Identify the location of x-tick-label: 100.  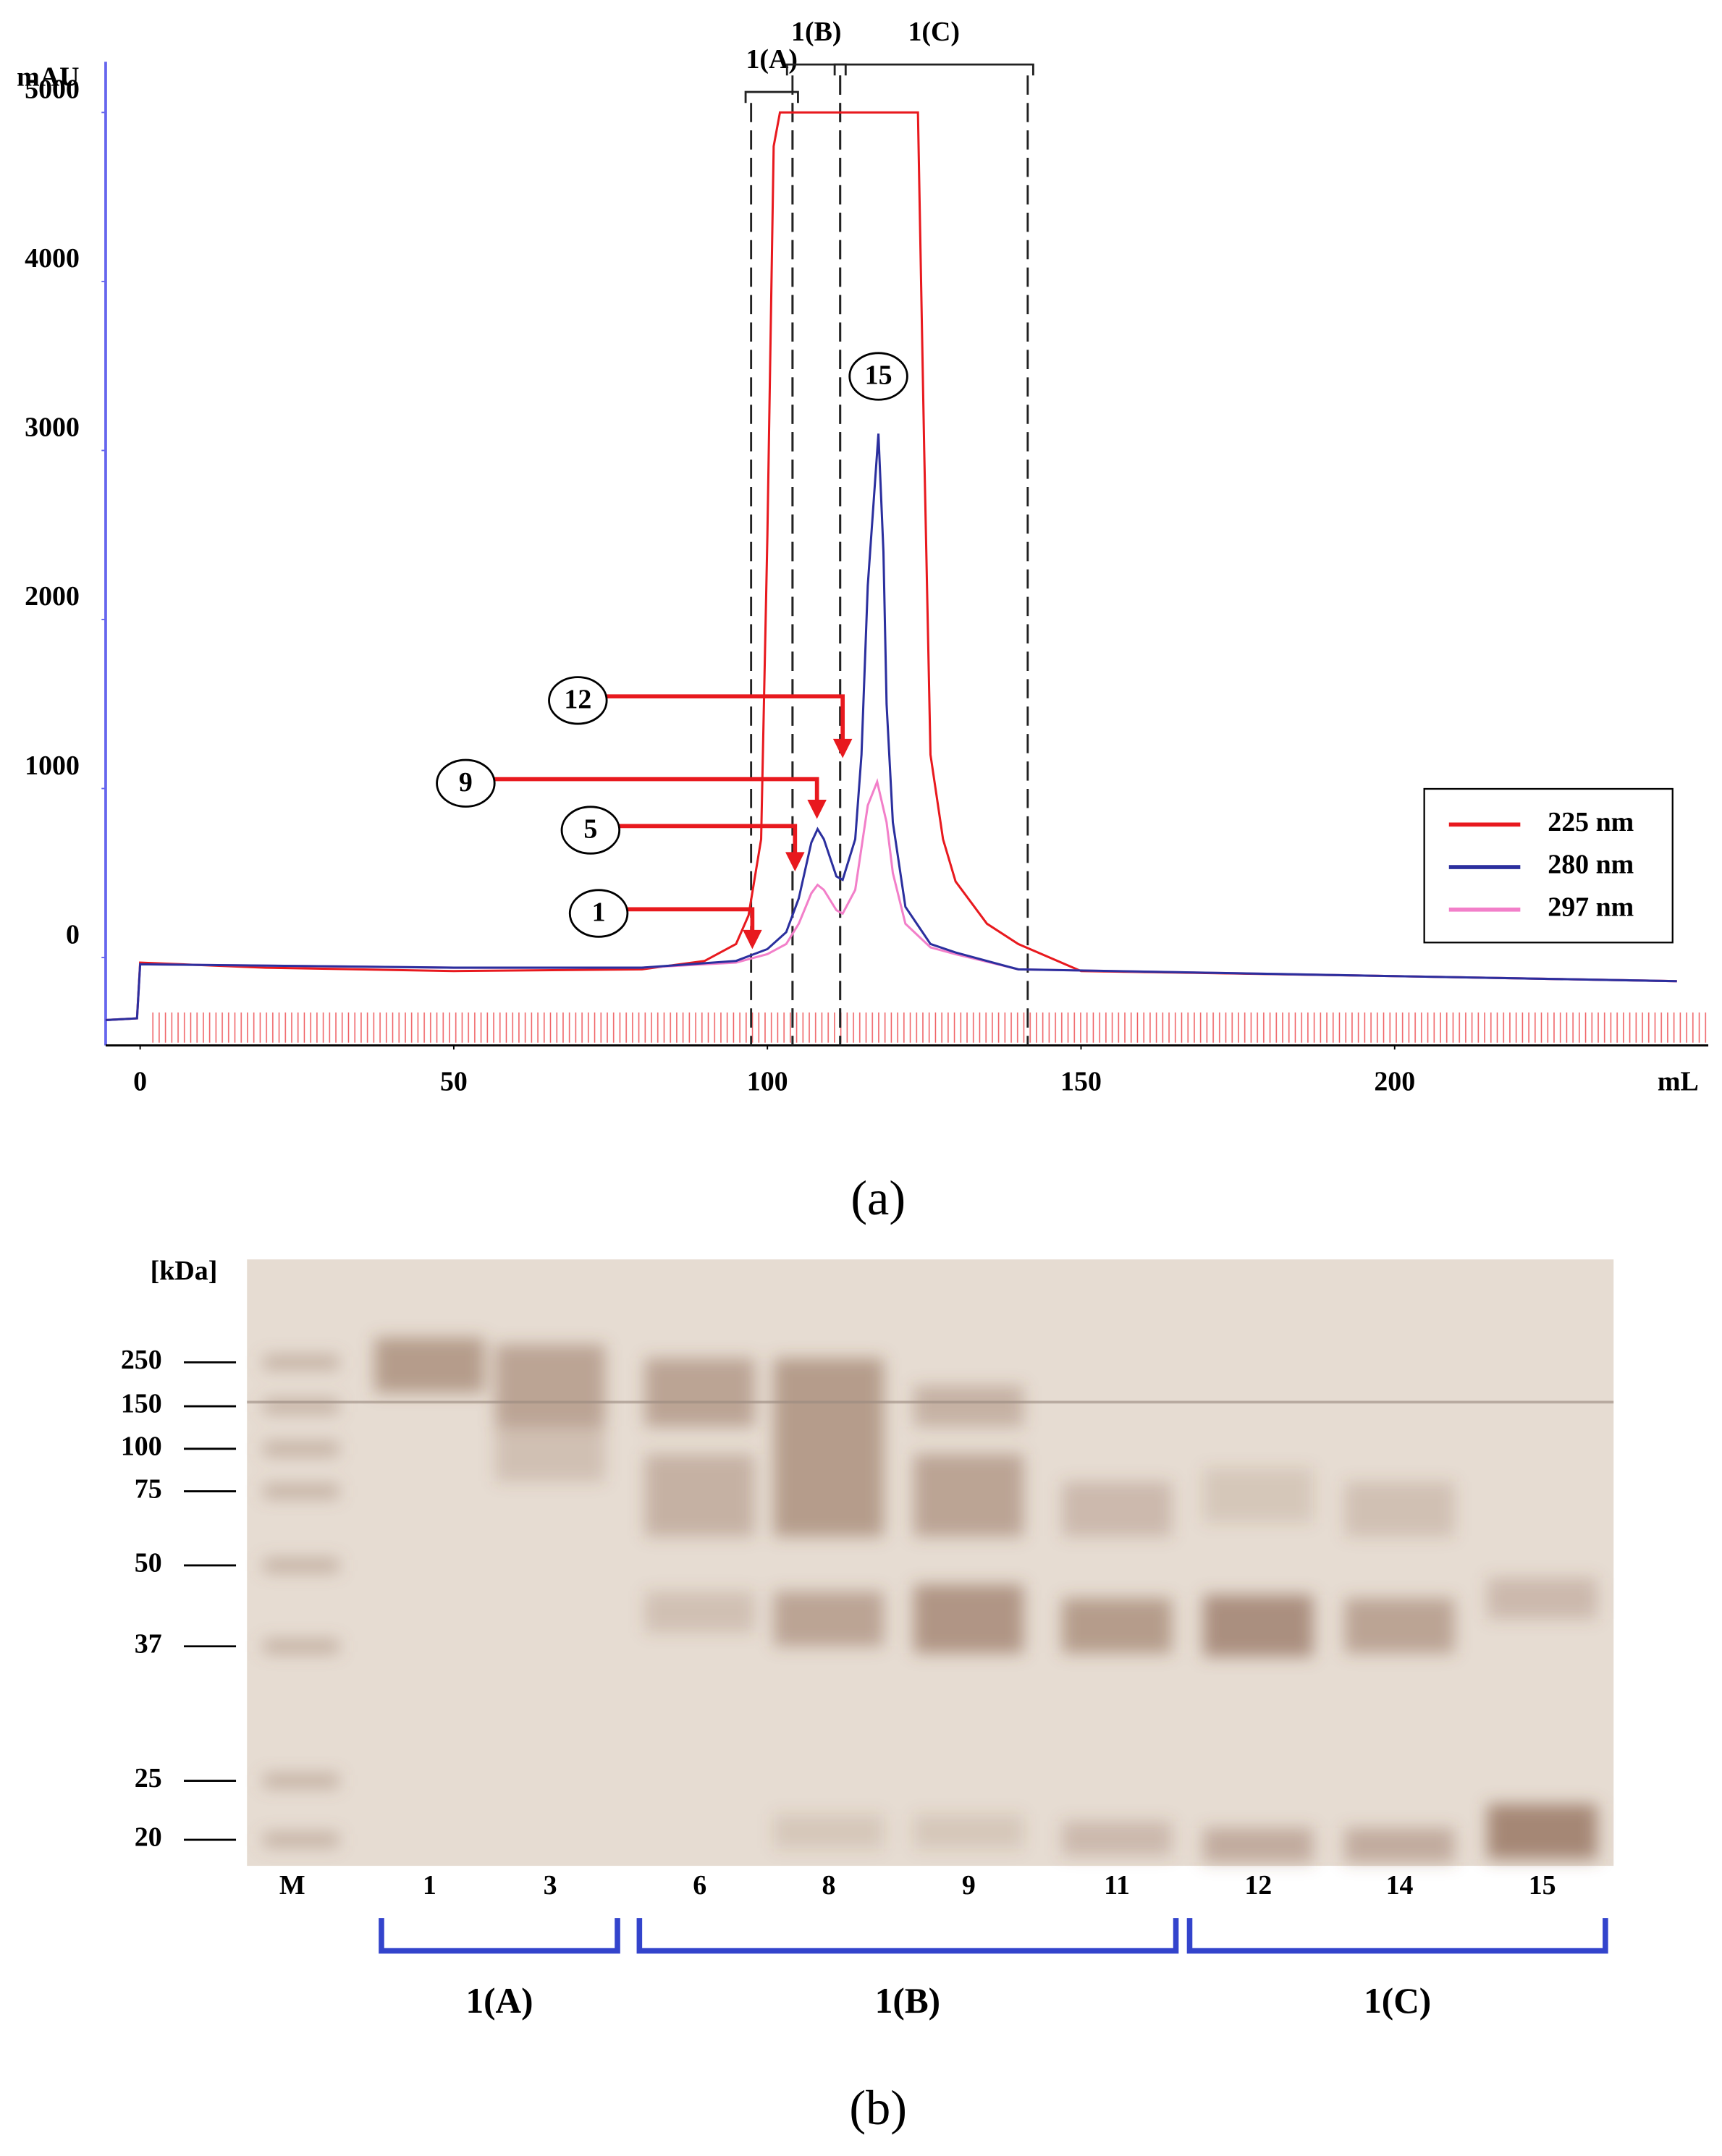
(767, 1081).